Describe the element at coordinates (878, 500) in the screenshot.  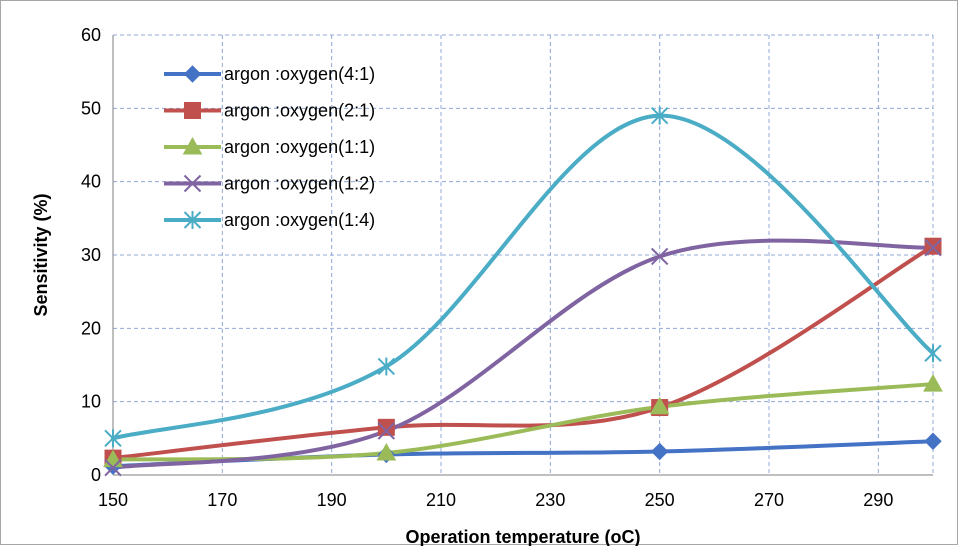
I see `x-tick-label: 290` at that location.